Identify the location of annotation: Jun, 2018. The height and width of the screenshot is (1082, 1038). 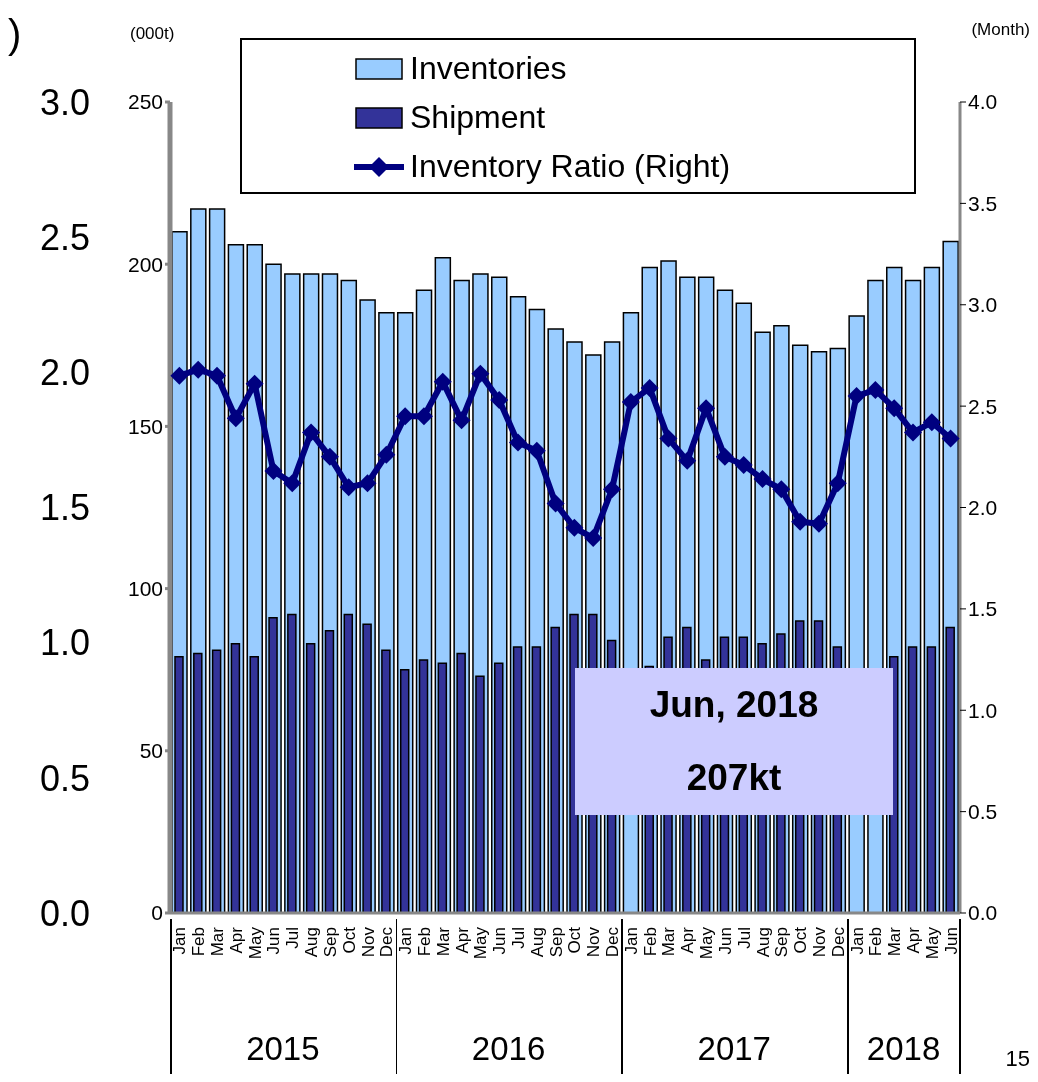
(734, 704).